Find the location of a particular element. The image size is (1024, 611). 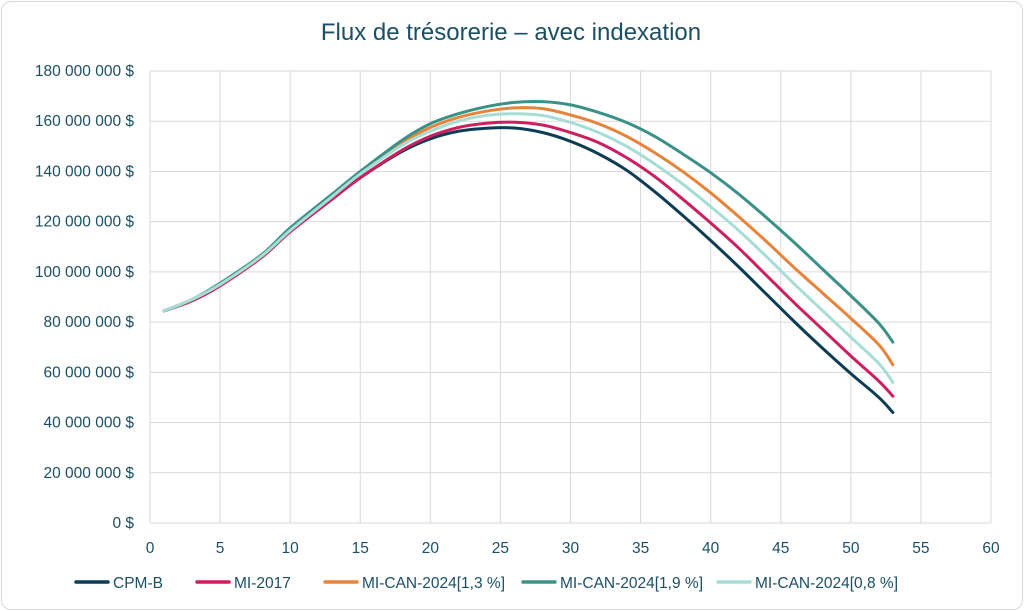

x-tick-label: 30 is located at coordinates (571, 548).